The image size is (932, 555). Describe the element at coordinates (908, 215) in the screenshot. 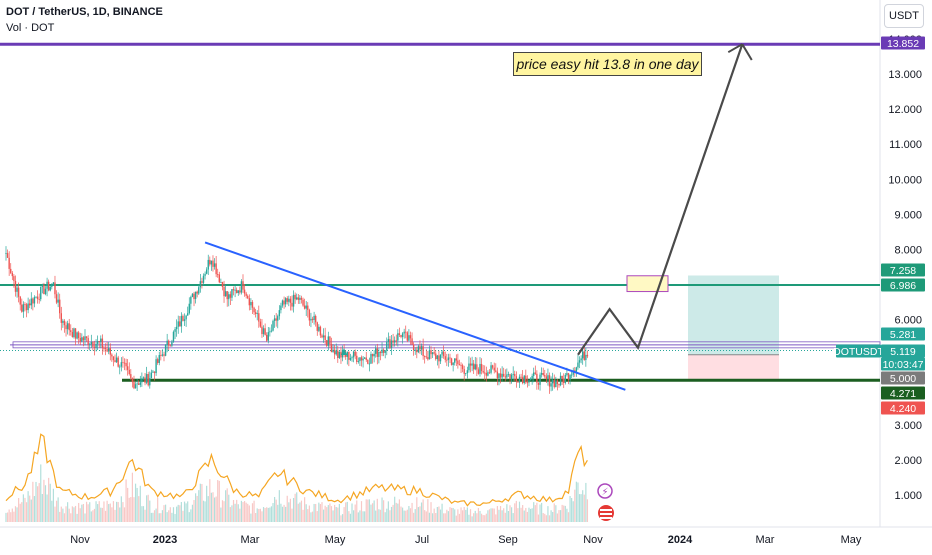

I see `y-tick-label: 9.000` at that location.